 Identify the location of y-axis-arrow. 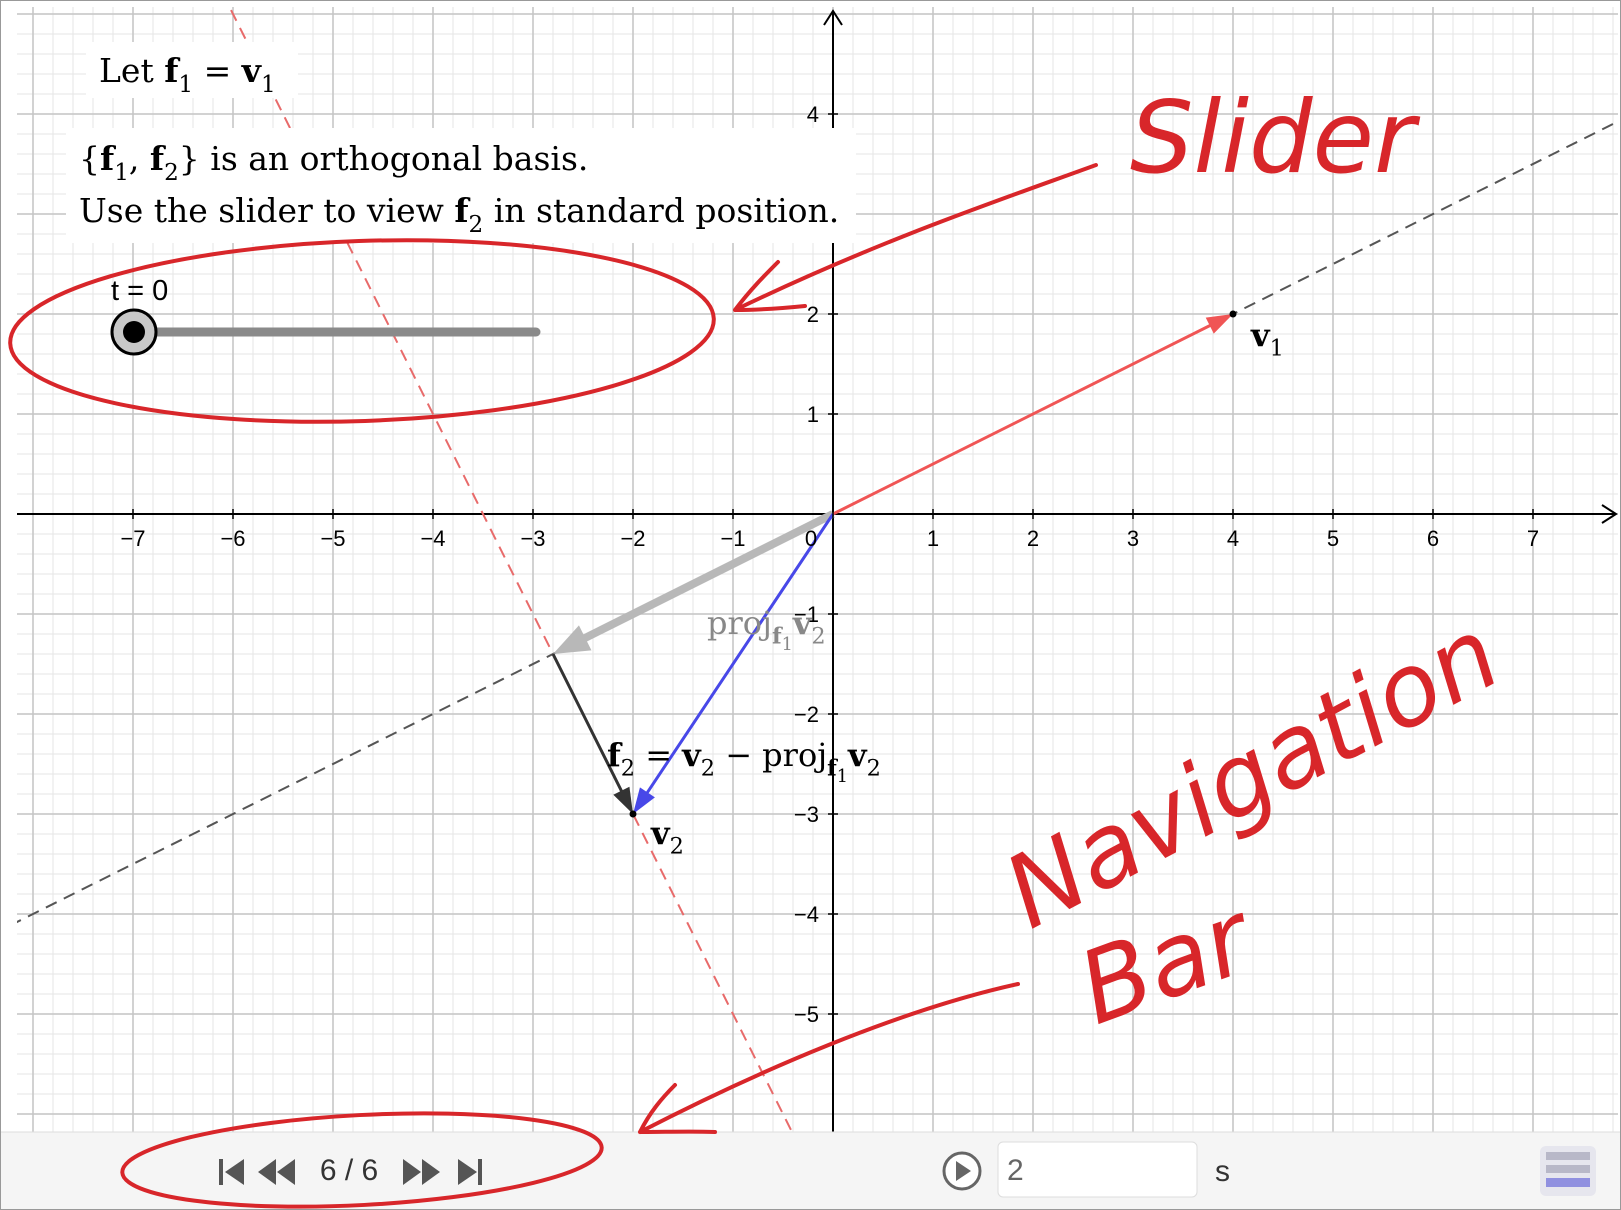
(833, 17).